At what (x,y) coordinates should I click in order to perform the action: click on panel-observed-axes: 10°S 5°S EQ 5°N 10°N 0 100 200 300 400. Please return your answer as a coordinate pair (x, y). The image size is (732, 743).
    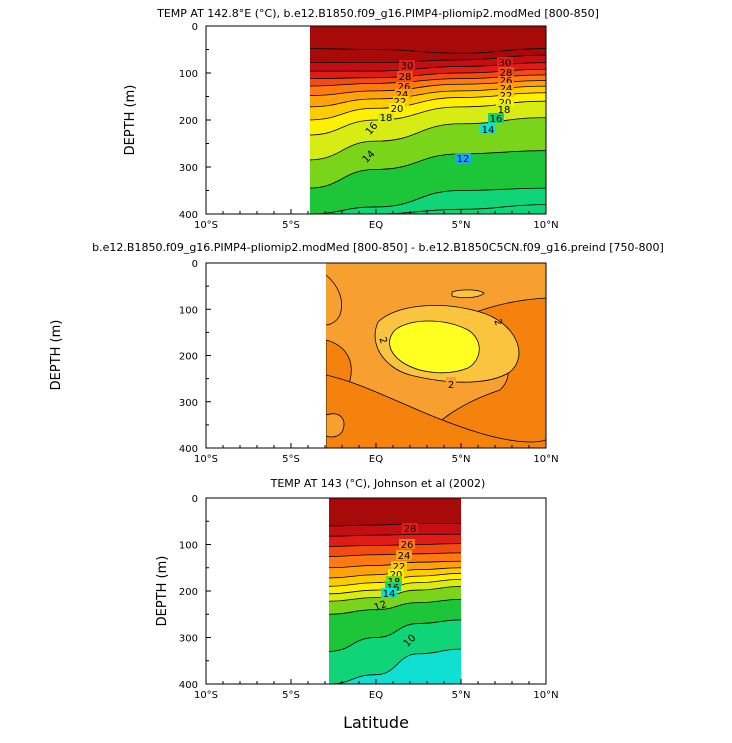
    Looking at the image, I should click on (369, 597).